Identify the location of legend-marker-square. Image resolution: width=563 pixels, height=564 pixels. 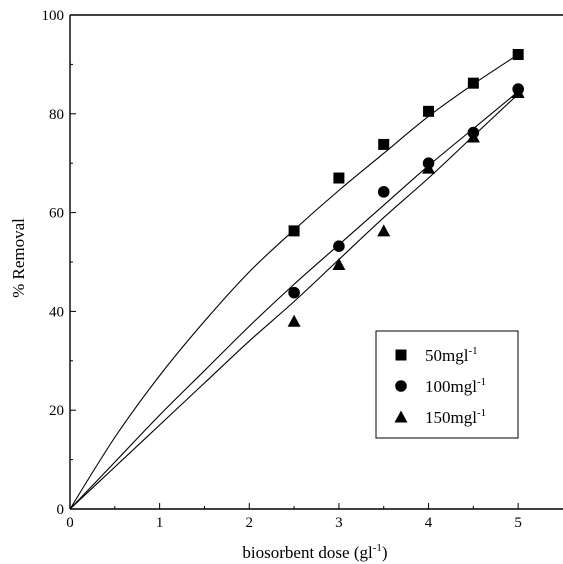
(401, 355).